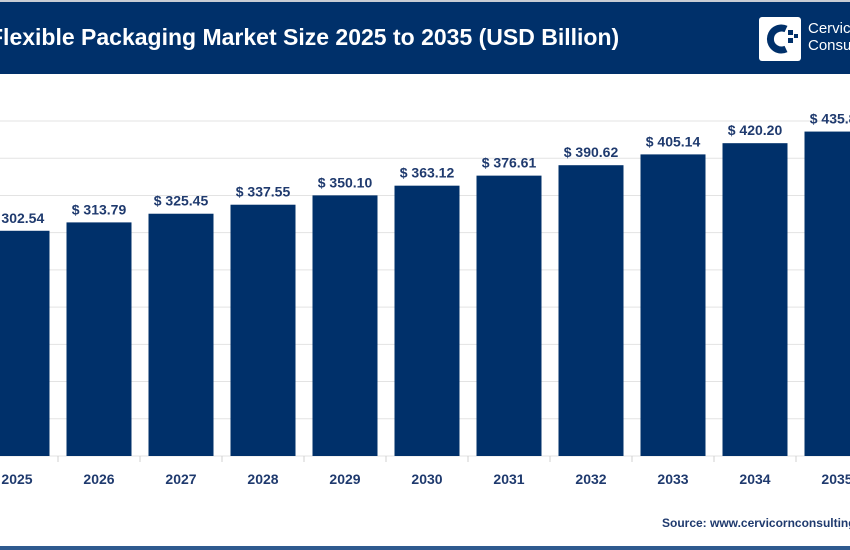 The width and height of the screenshot is (850, 550). I want to click on x-tick-label-2032: 2032, so click(590, 479).